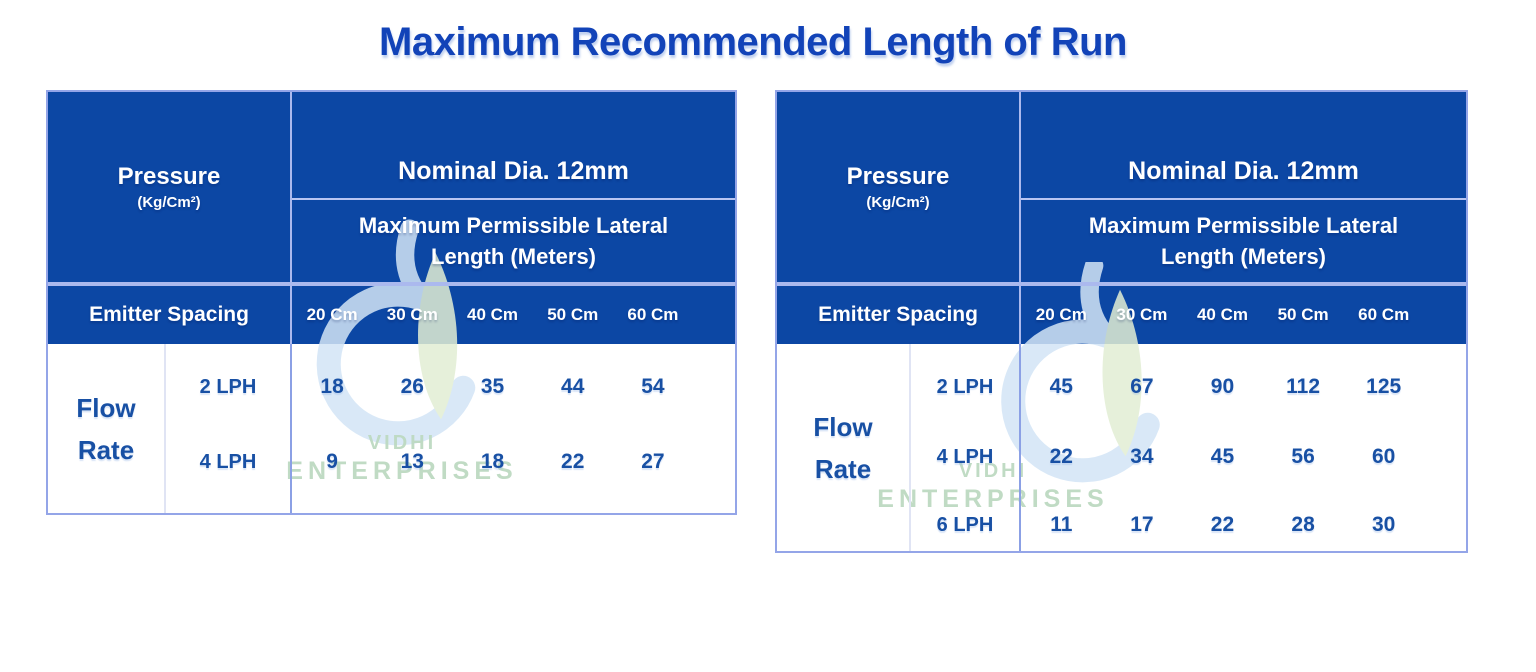 The width and height of the screenshot is (1536, 672). What do you see at coordinates (1383, 456) in the screenshot?
I see `cell-value: 60` at bounding box center [1383, 456].